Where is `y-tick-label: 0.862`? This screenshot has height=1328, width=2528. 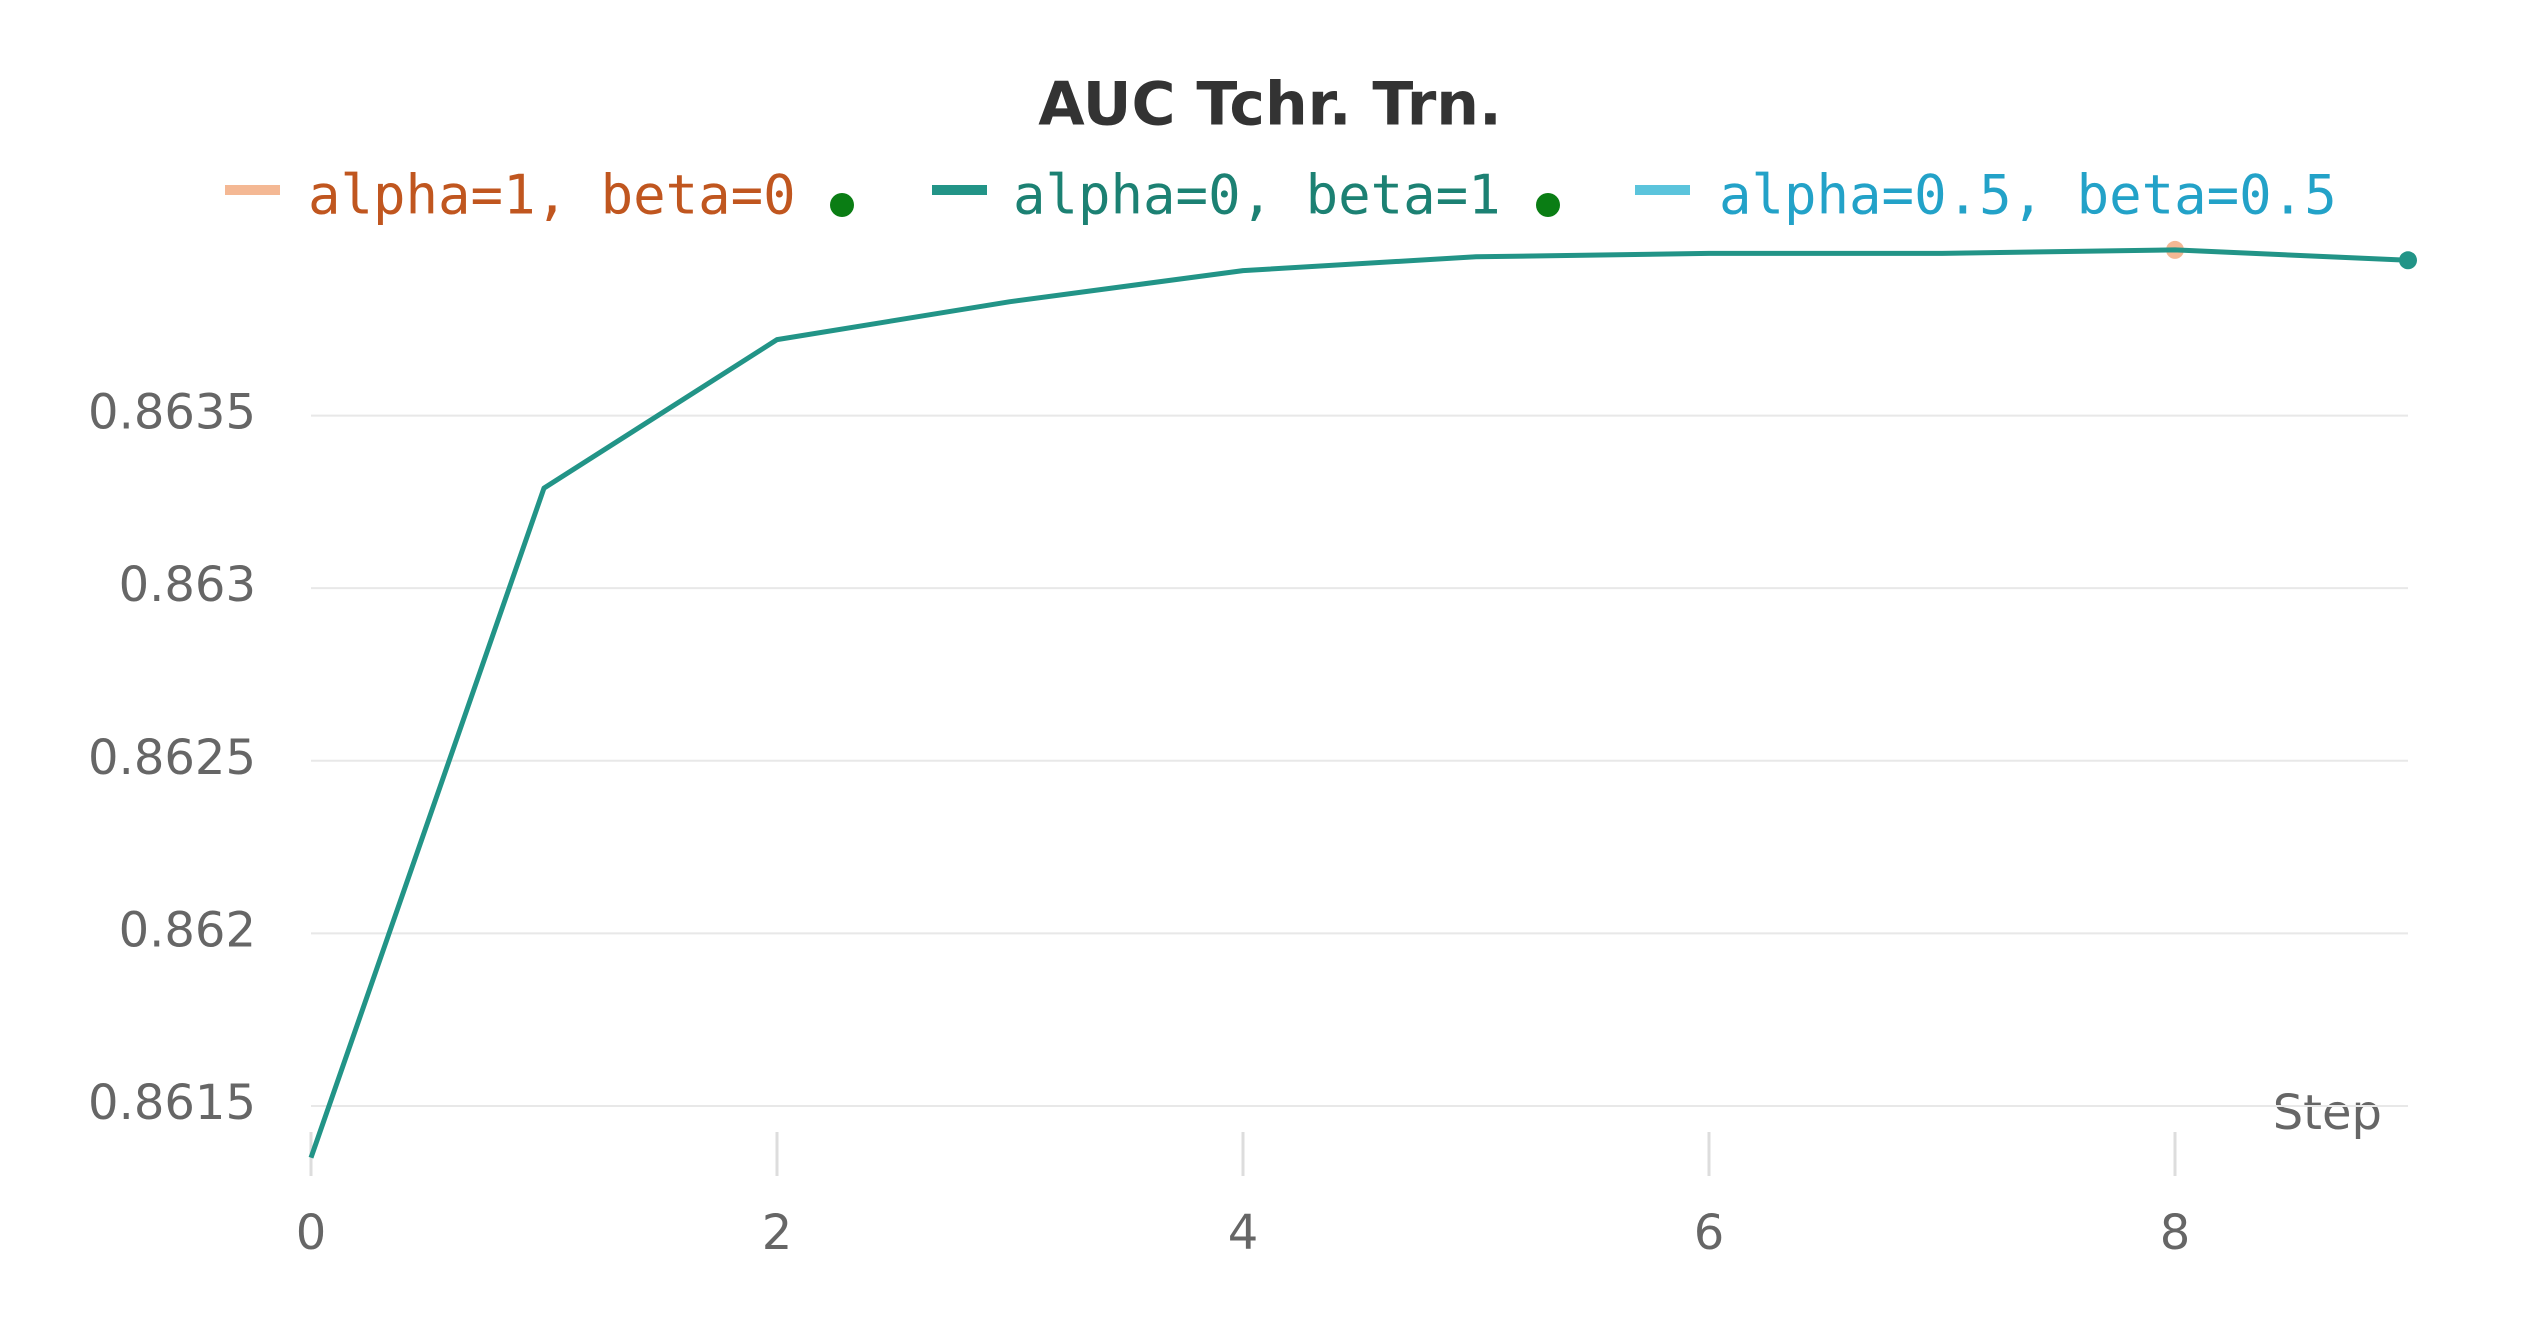
y-tick-label: 0.862 is located at coordinates (187, 930).